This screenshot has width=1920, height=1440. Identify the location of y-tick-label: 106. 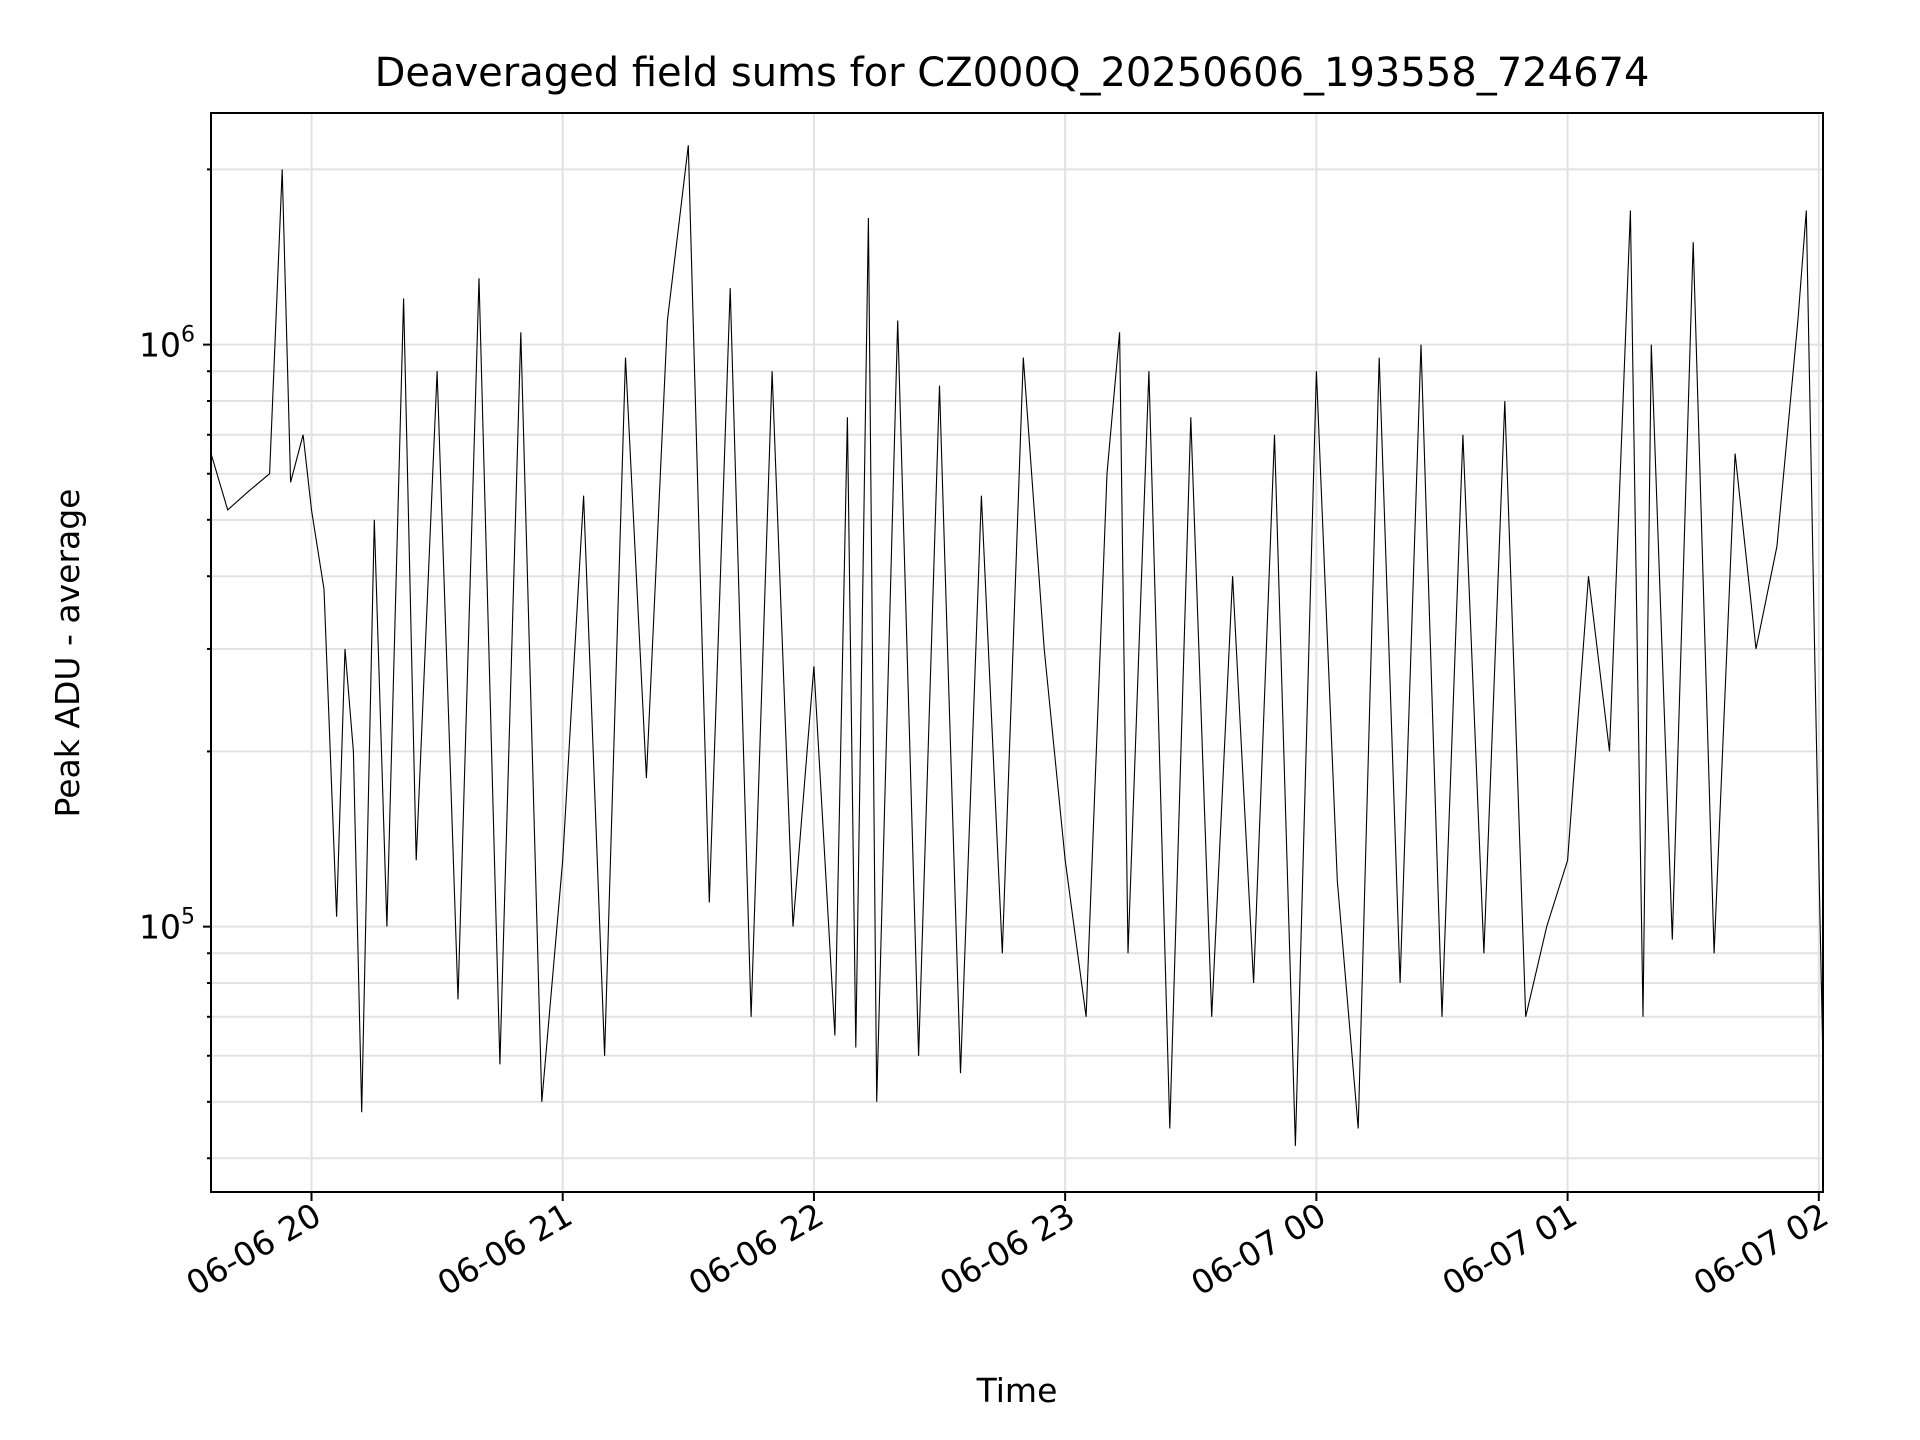
(167, 344).